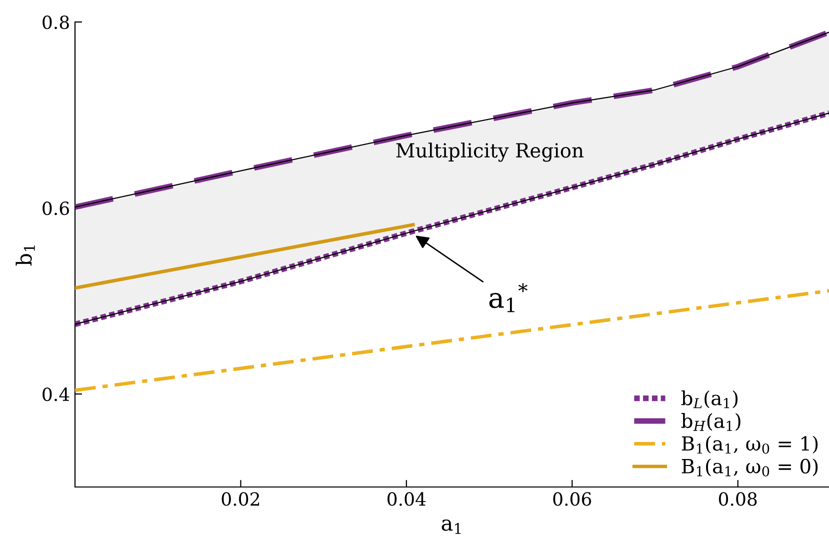 This screenshot has width=829, height=550. Describe the element at coordinates (56, 394) in the screenshot. I see `y-tick-label: 0.4` at that location.